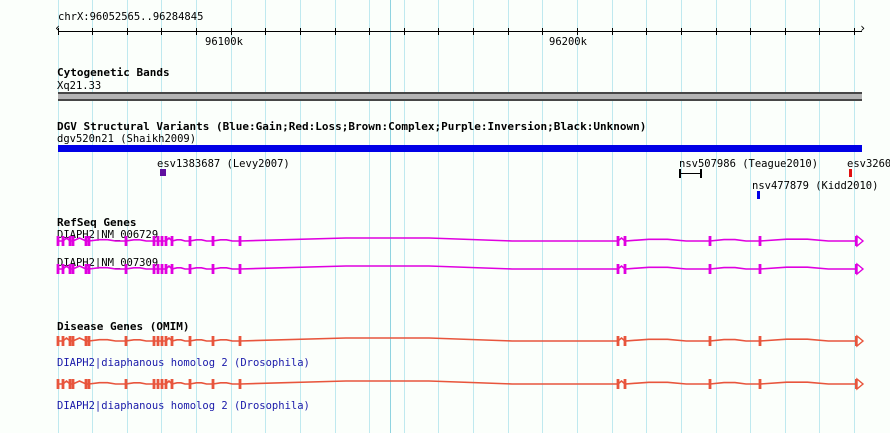 This screenshot has height=433, width=890. What do you see at coordinates (108, 235) in the screenshot?
I see `gene-label-refseq-genes-0: DIAPH2|NM_006729` at bounding box center [108, 235].